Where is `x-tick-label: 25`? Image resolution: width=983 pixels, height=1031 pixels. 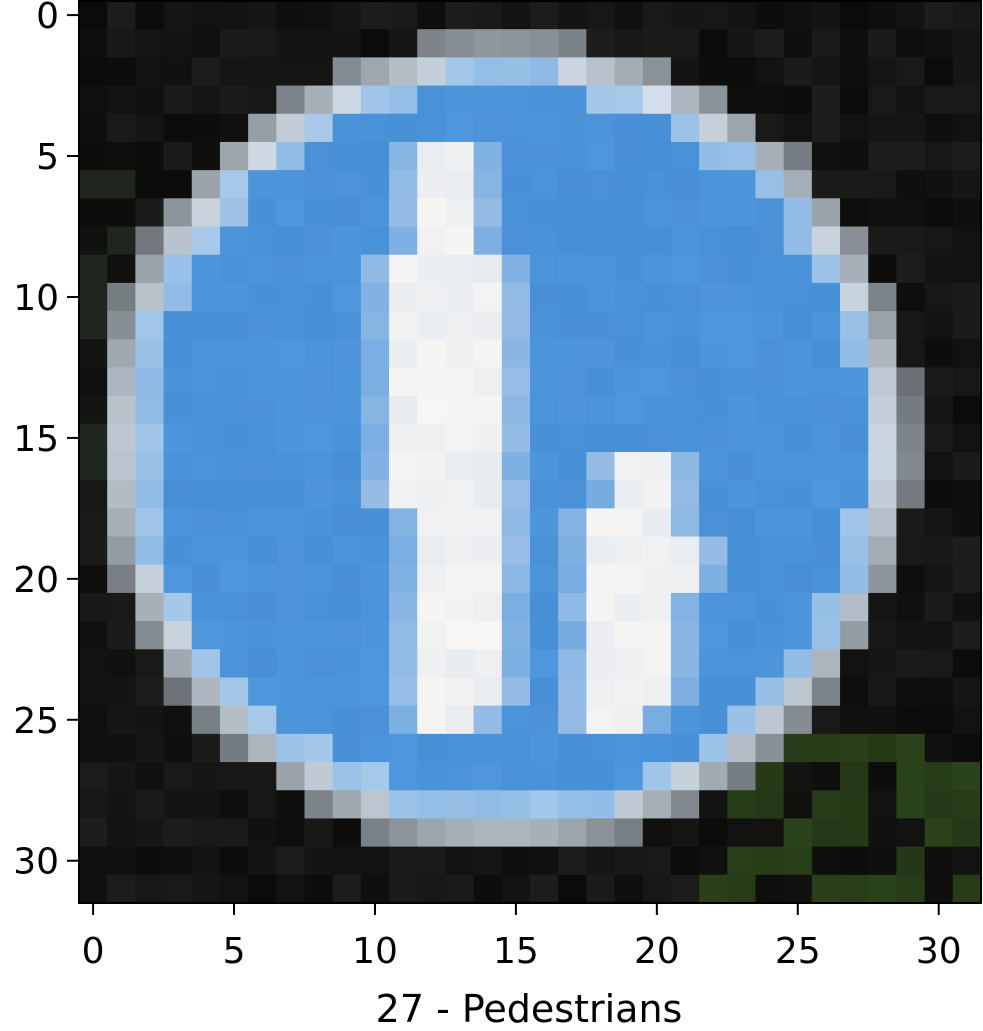 x-tick-label: 25 is located at coordinates (798, 951).